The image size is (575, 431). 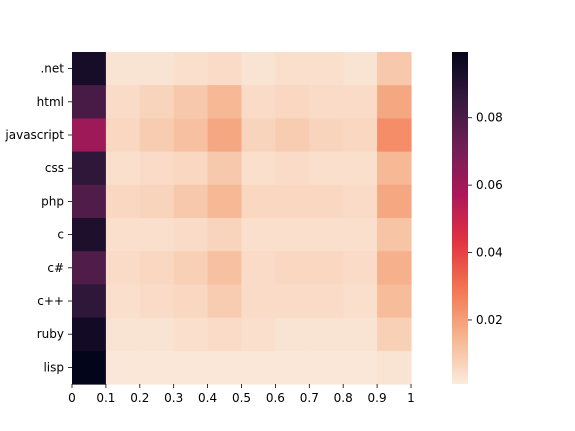 I want to click on colorbar-tick-label: 0.08, so click(x=489, y=118).